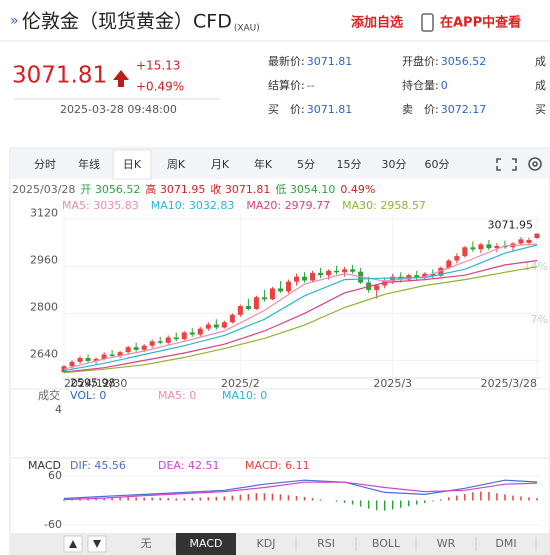 The width and height of the screenshot is (550, 555). I want to click on y-tick-label: 2800, so click(44, 306).